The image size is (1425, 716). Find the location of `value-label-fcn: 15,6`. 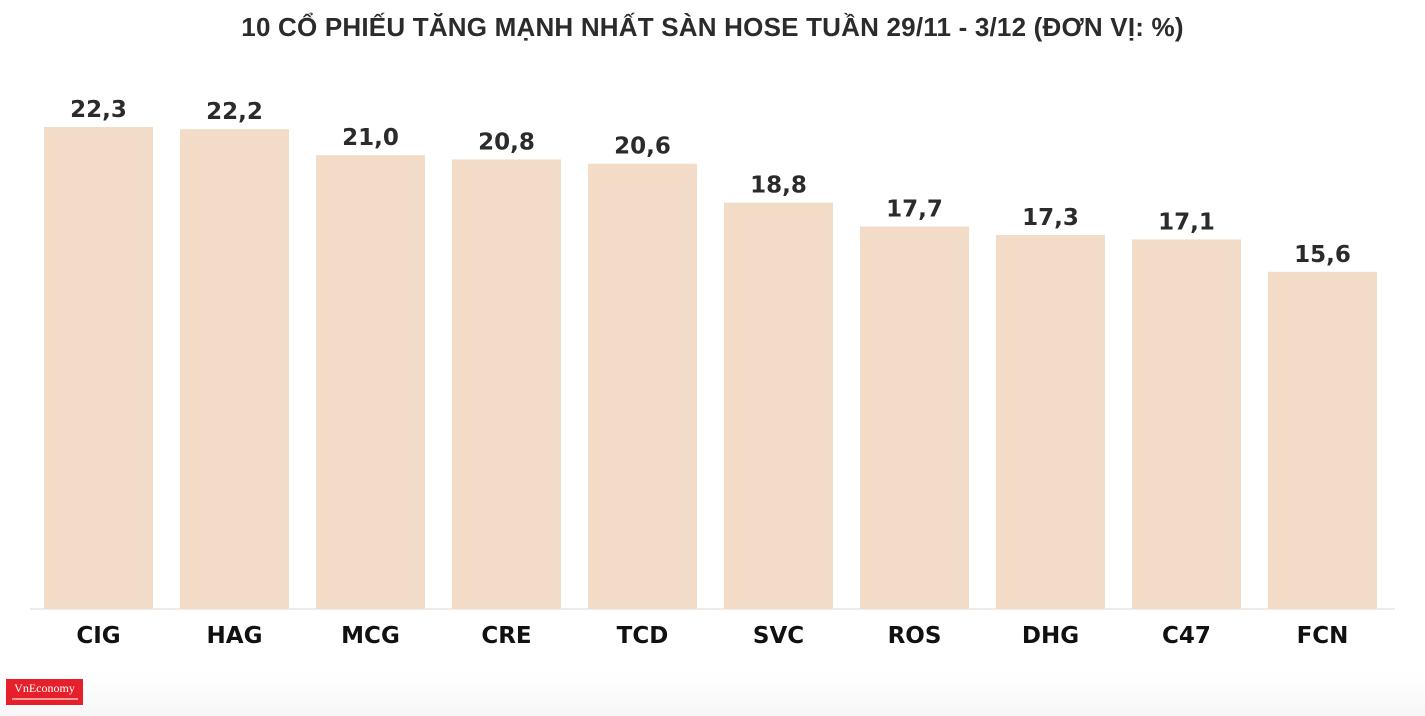

value-label-fcn: 15,6 is located at coordinates (1322, 255).